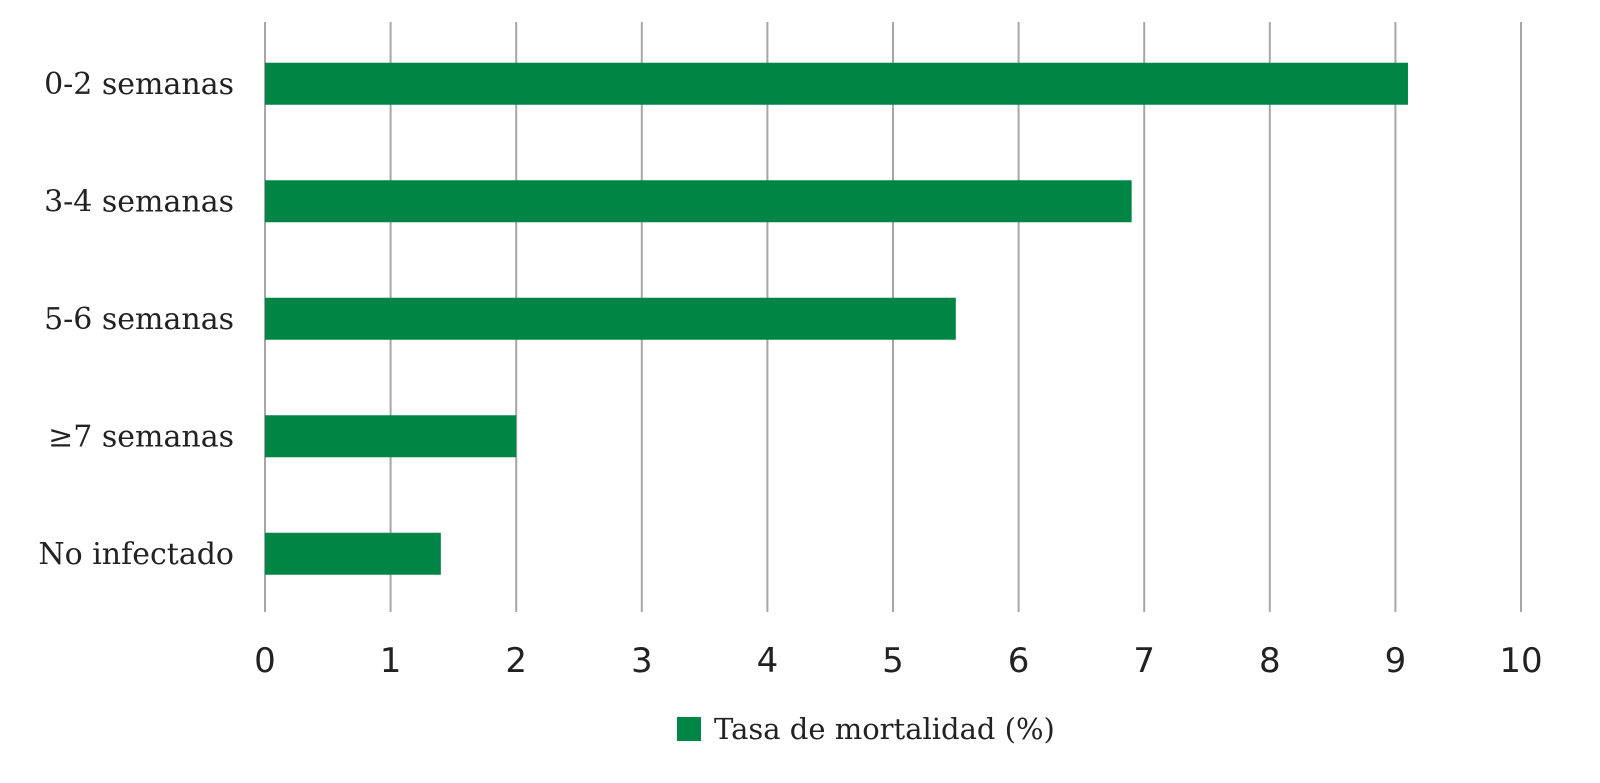 This screenshot has width=1600, height=783. What do you see at coordinates (139, 84) in the screenshot?
I see `category-label-0: 0-2 semanas` at bounding box center [139, 84].